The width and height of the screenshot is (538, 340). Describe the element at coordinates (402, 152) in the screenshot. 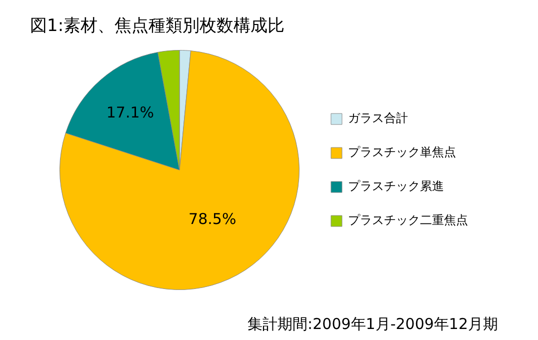

I see `legend-label: プラスチック単焦点` at that location.